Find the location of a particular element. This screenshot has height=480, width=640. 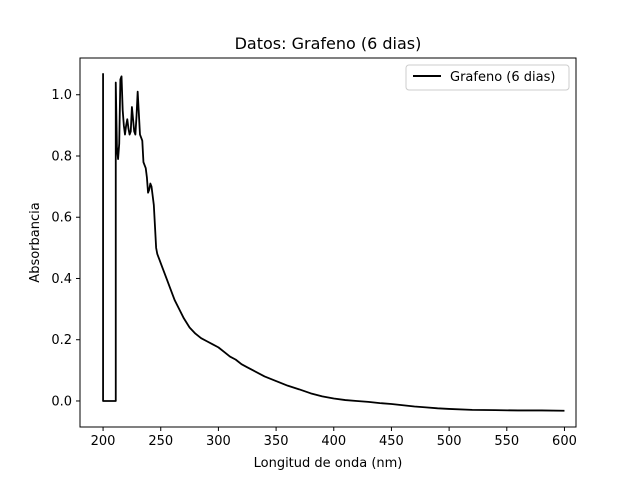

y-tick-label: 0.4 is located at coordinates (61, 279).